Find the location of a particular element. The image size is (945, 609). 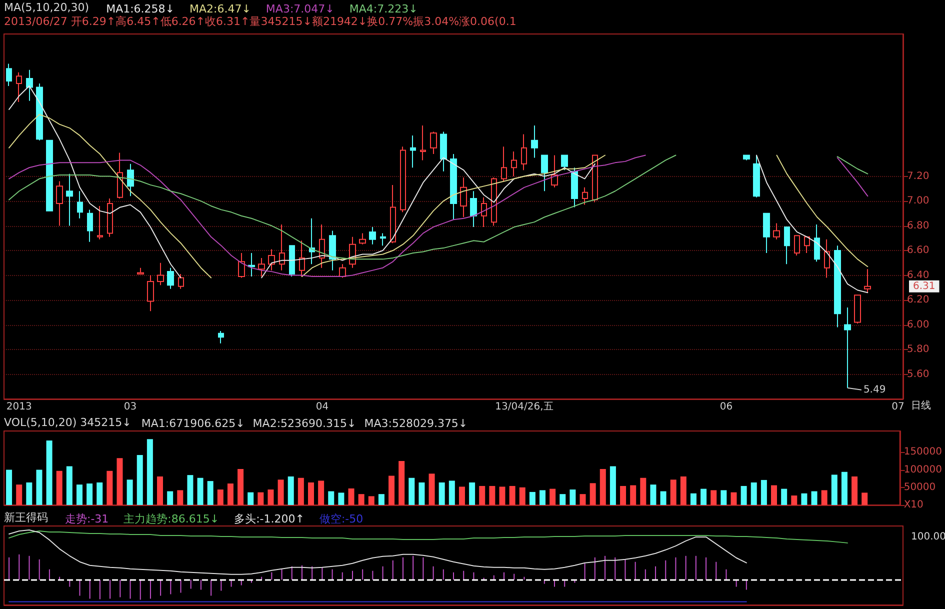

text: MA2:523690.315↓ is located at coordinates (304, 423).